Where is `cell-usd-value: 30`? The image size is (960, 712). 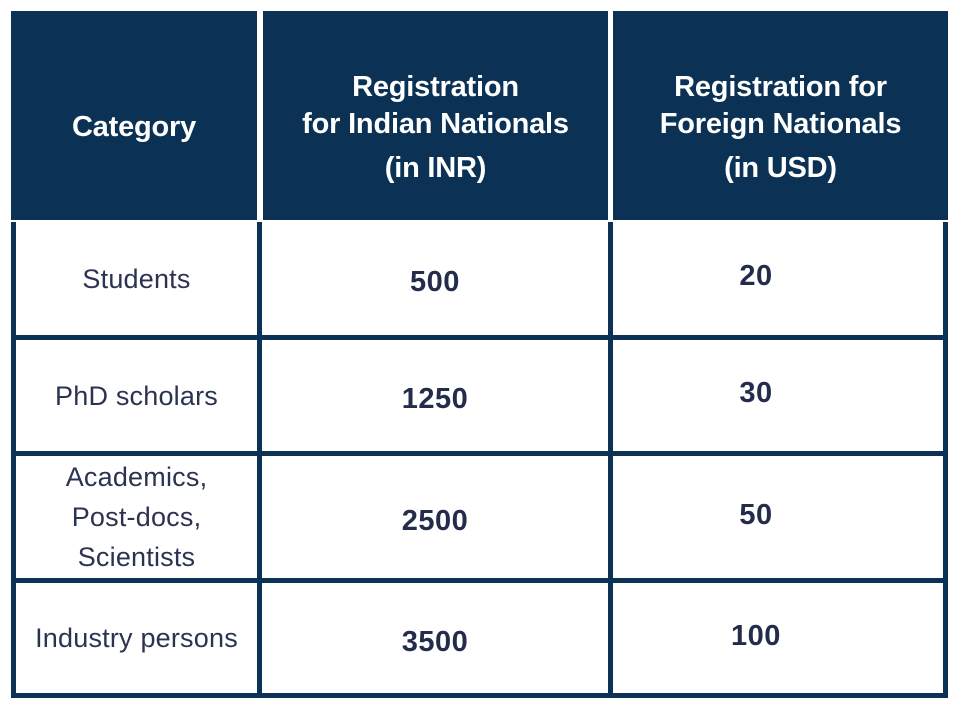
cell-usd-value: 30 is located at coordinates (778, 395).